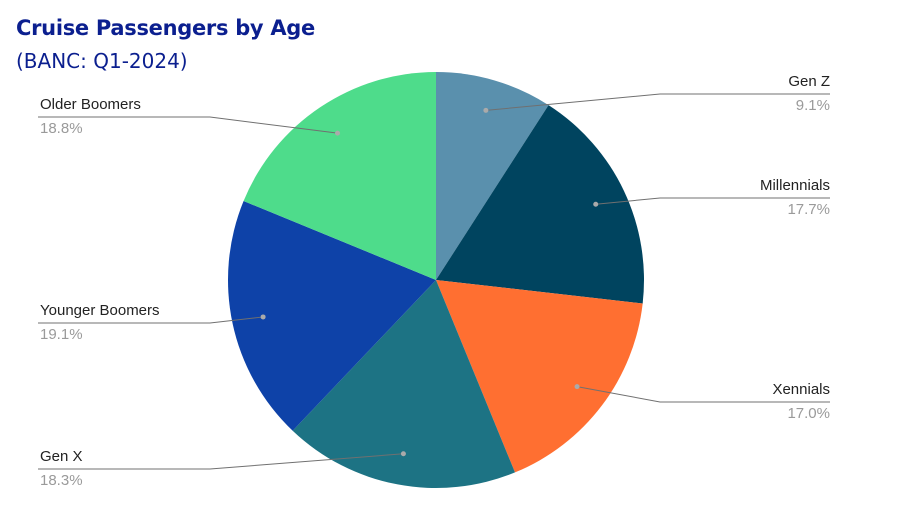  What do you see at coordinates (657, 102) in the screenshot?
I see `leader-line-gen-z` at bounding box center [657, 102].